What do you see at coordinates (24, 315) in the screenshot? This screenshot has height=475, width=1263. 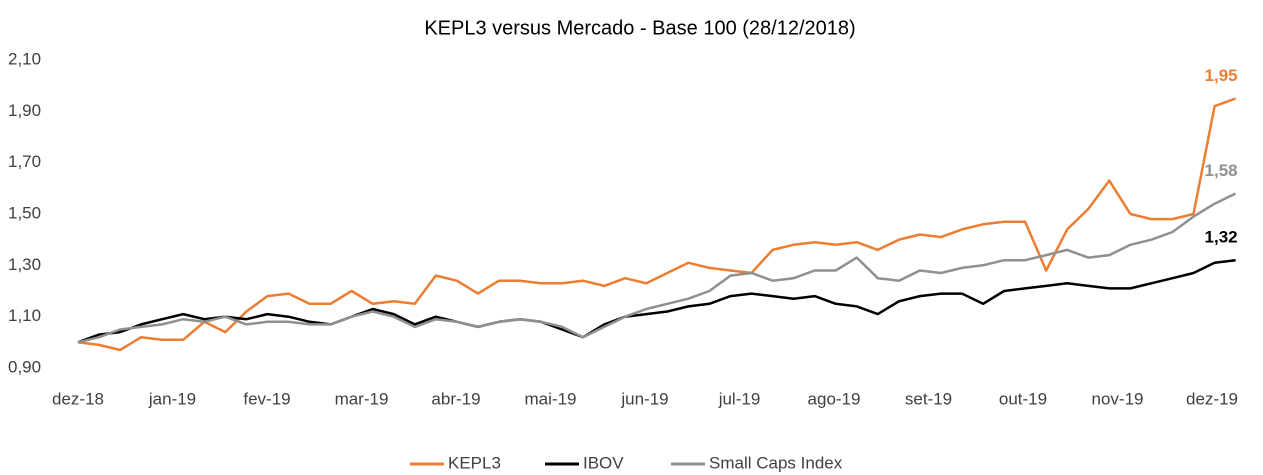 I see `y-tick-label: 1,10` at bounding box center [24, 315].